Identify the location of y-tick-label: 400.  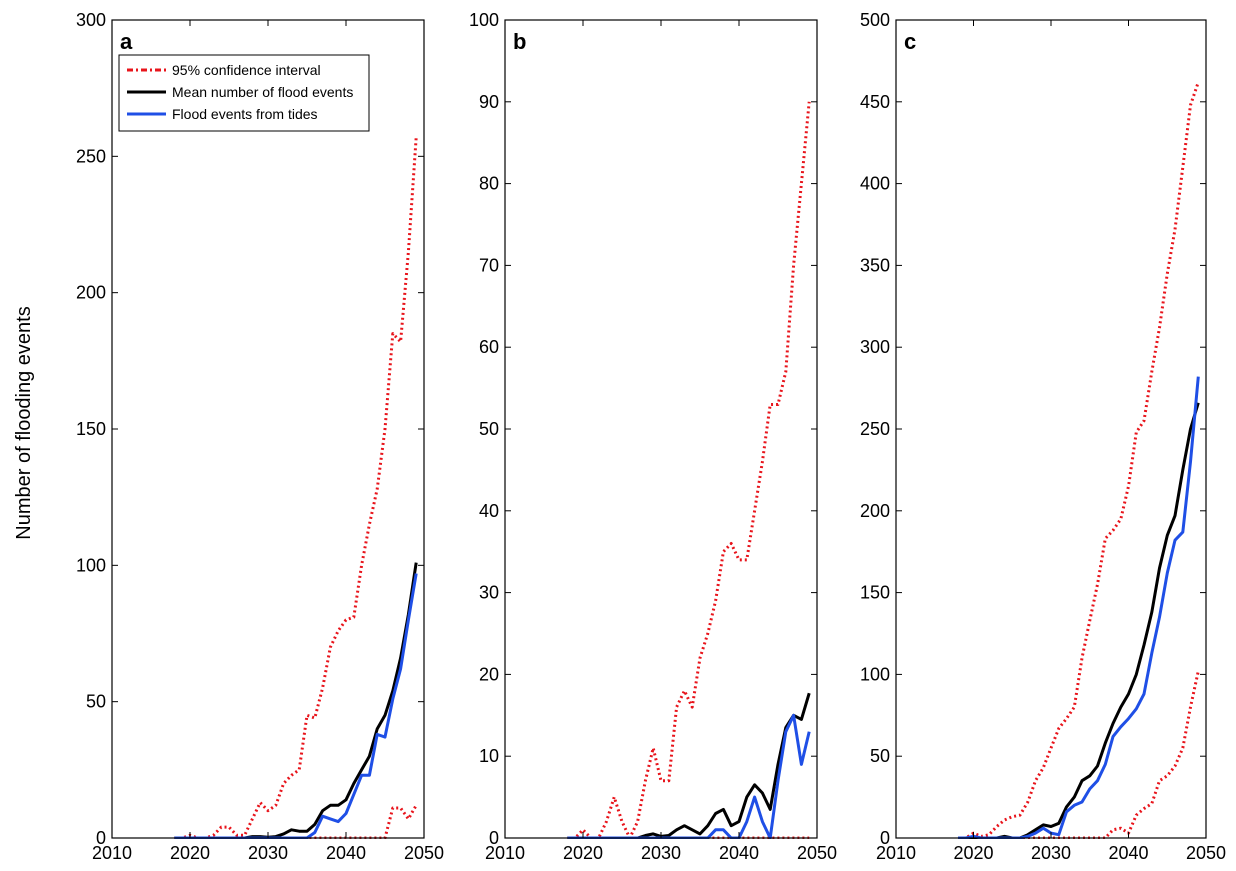
(875, 184).